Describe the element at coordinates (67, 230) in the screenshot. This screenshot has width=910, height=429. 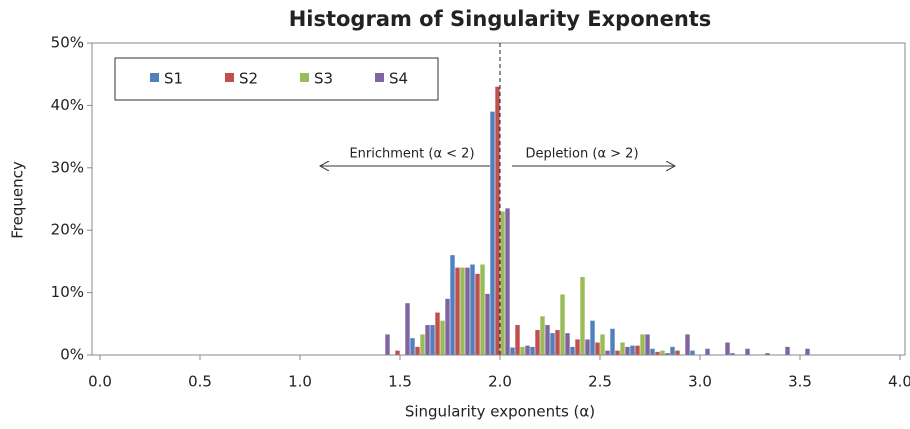
I see `y-tick-label: 20%` at that location.